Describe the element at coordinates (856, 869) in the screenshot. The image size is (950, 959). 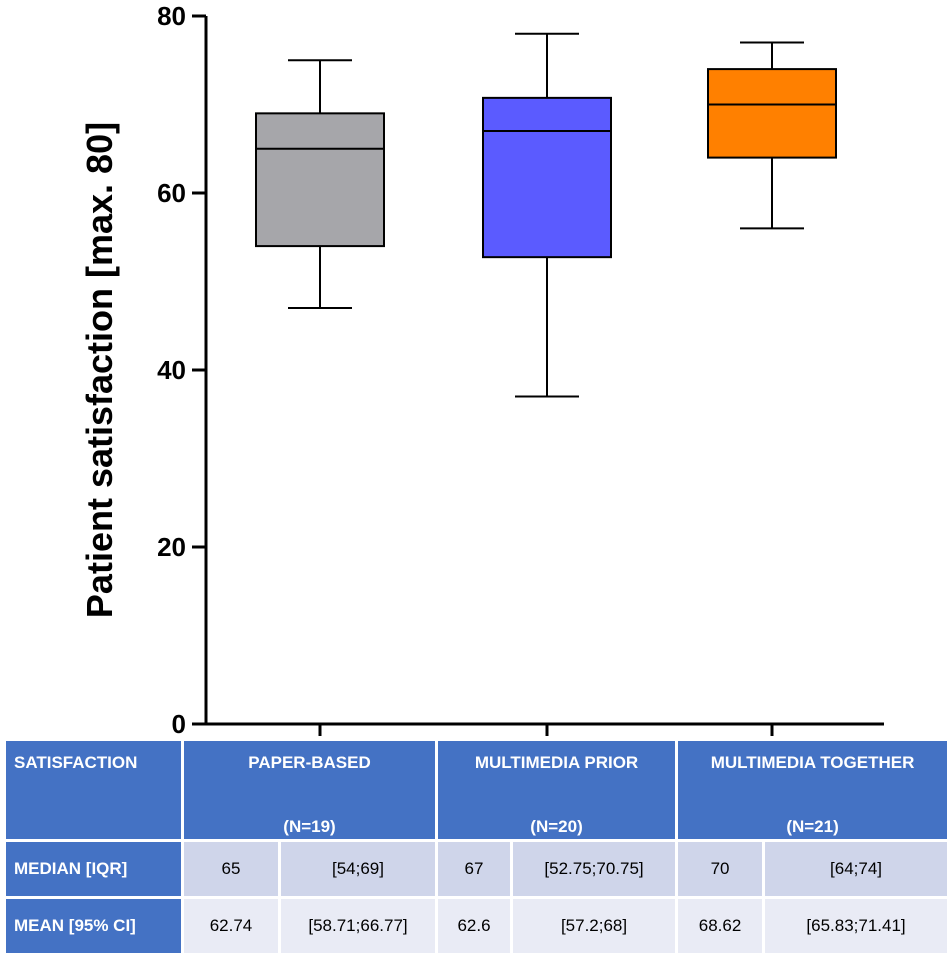
I see `table-cell: [64;74]` at that location.